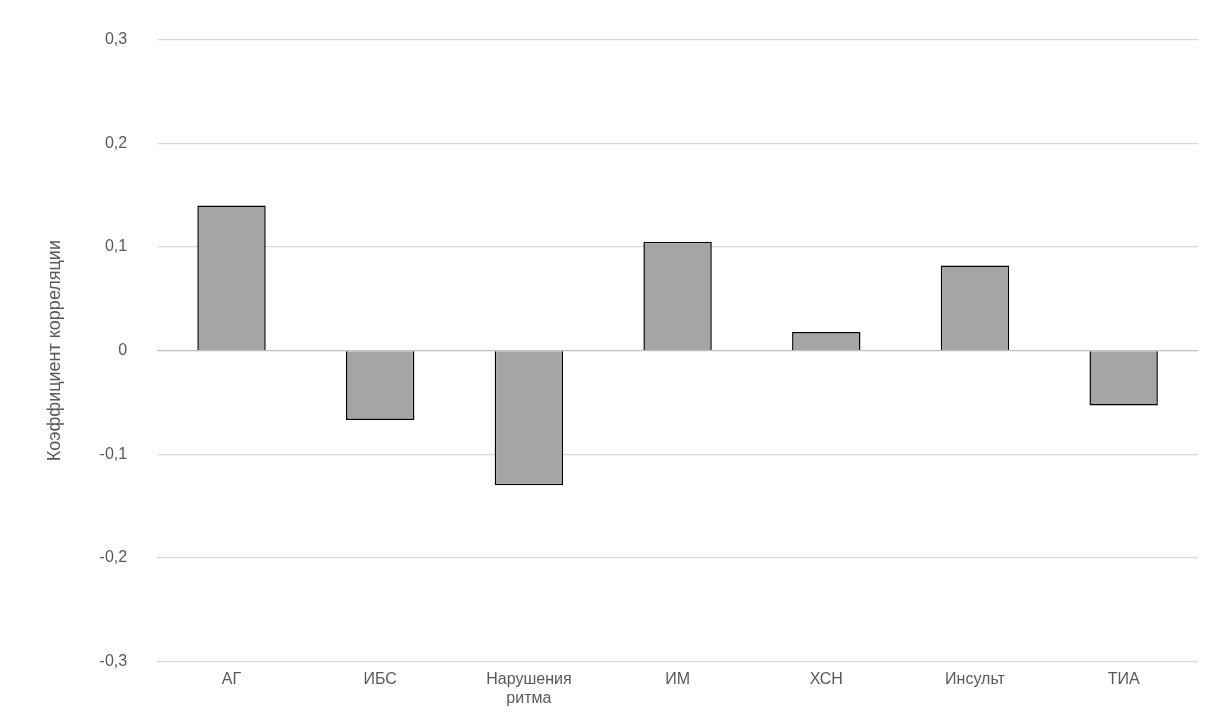 This screenshot has width=1214, height=722. What do you see at coordinates (53, 351) in the screenshot?
I see `y-axis-title: Коэффициент корреляции` at bounding box center [53, 351].